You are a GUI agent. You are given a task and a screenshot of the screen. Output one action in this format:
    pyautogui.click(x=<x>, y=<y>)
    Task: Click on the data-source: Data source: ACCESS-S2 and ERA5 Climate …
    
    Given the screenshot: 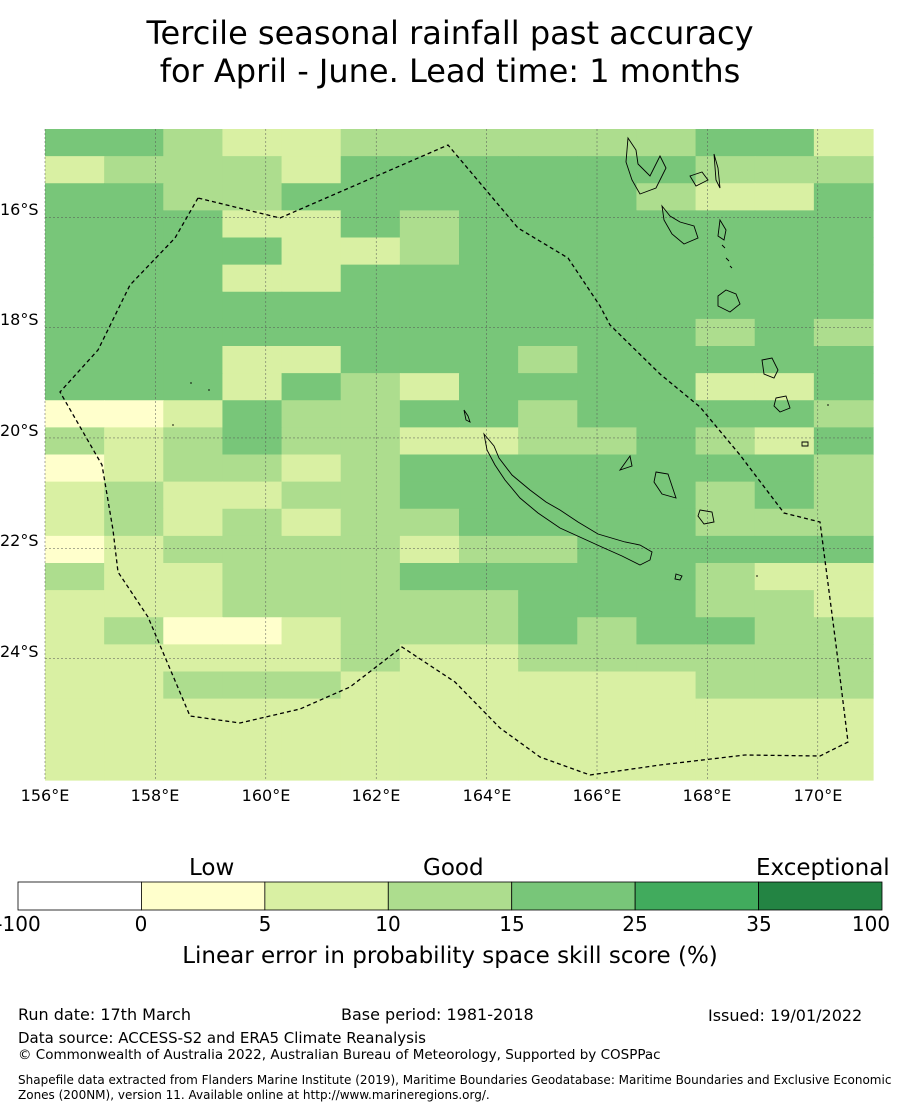 What is the action you would take?
    pyautogui.click(x=222, y=1038)
    